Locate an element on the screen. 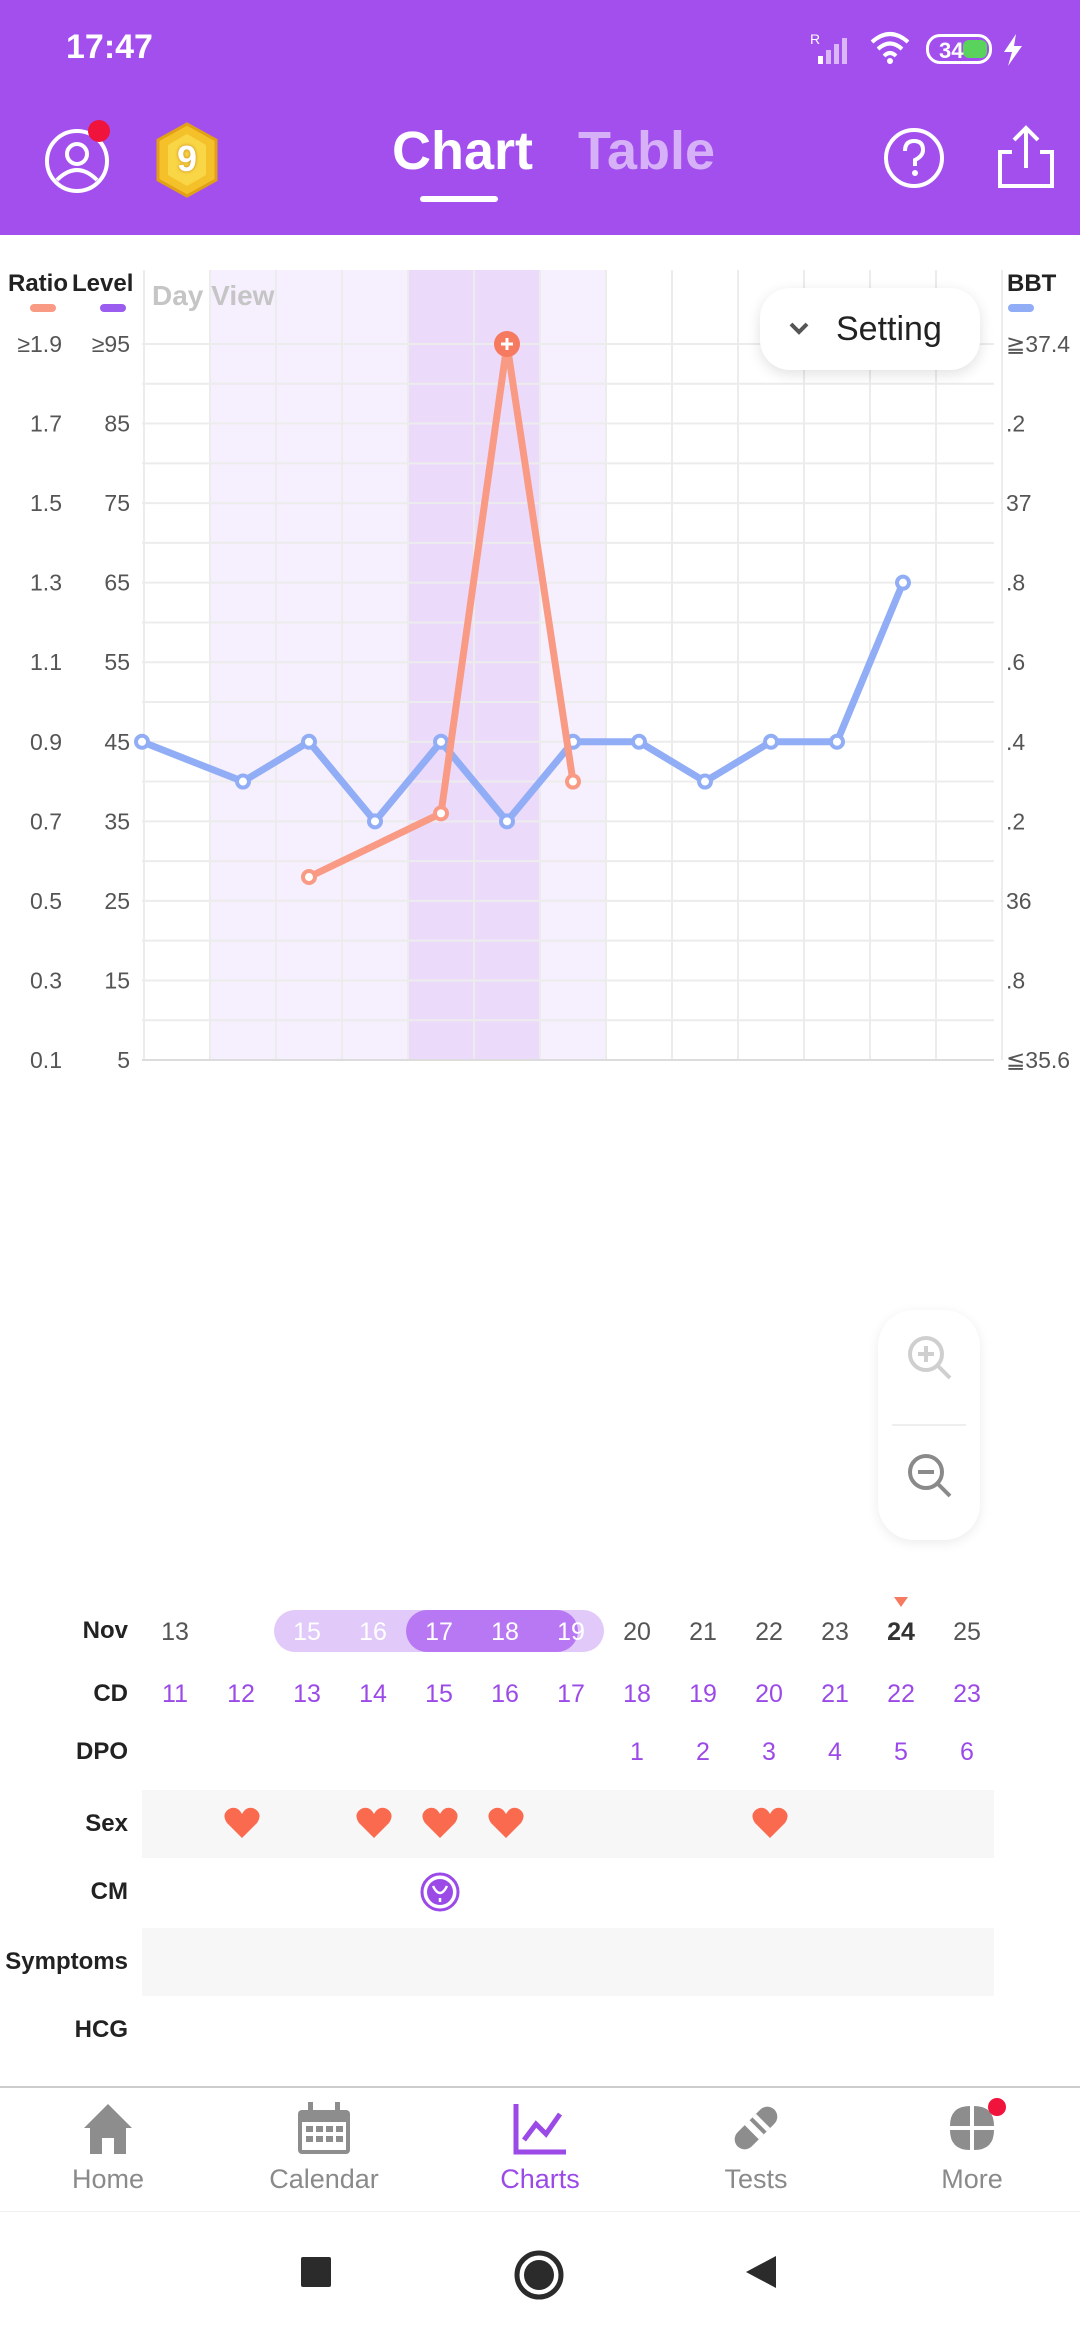 The height and width of the screenshot is (2340, 1080). row-label-cd: CD is located at coordinates (110, 1693).